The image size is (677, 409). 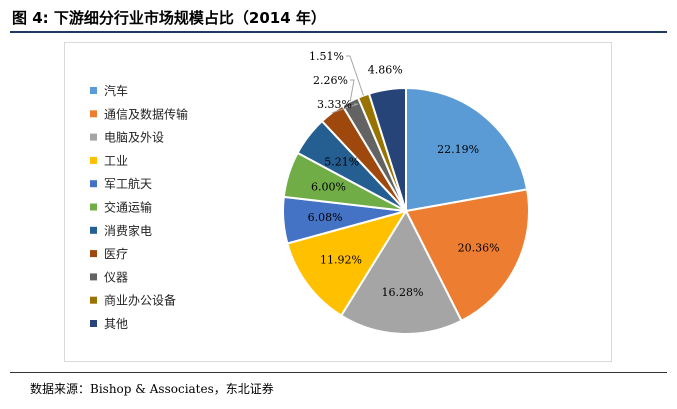 I want to click on legend-label-5: 军工航天, so click(x=128, y=183).